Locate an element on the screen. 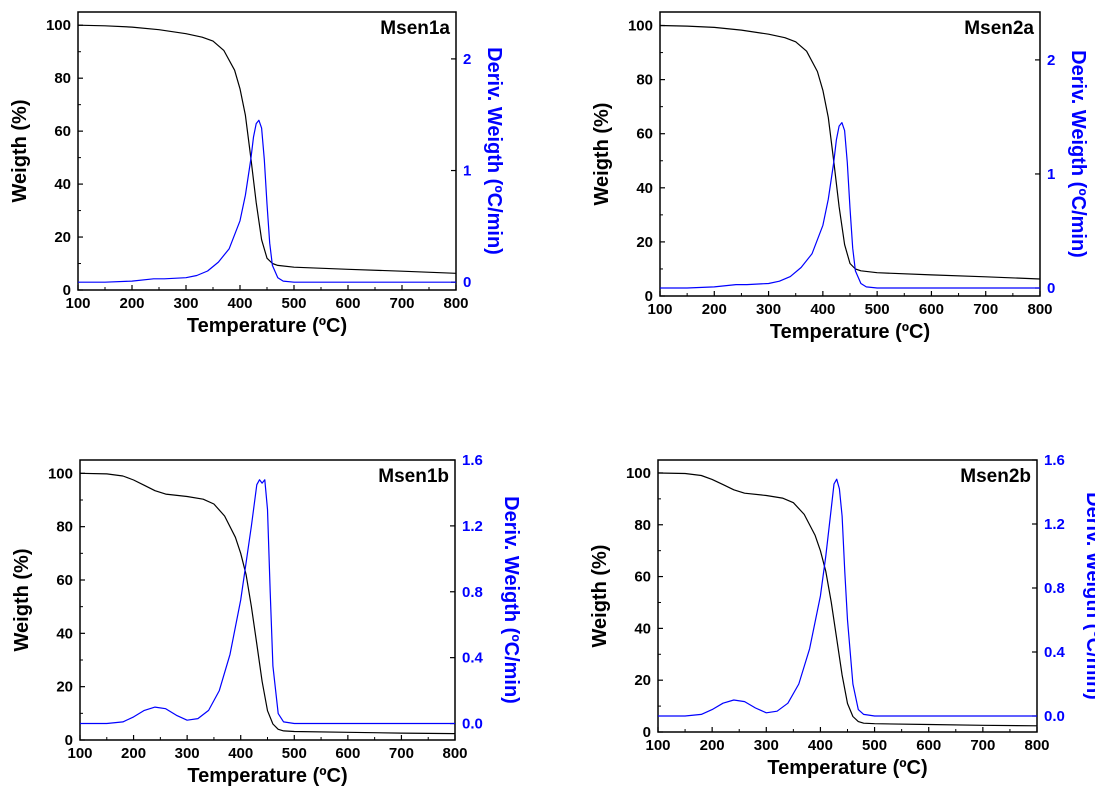 The image size is (1097, 800). panel-title: Msen2b is located at coordinates (995, 476).